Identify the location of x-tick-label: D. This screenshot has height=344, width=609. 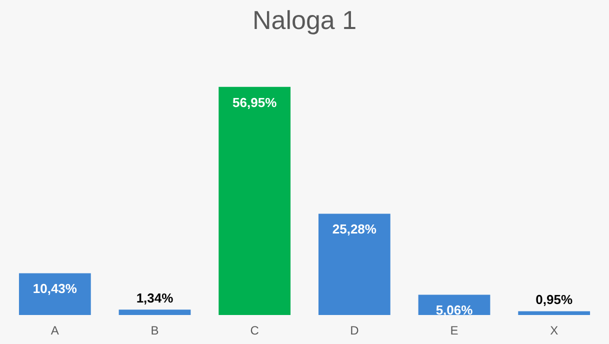
(355, 331).